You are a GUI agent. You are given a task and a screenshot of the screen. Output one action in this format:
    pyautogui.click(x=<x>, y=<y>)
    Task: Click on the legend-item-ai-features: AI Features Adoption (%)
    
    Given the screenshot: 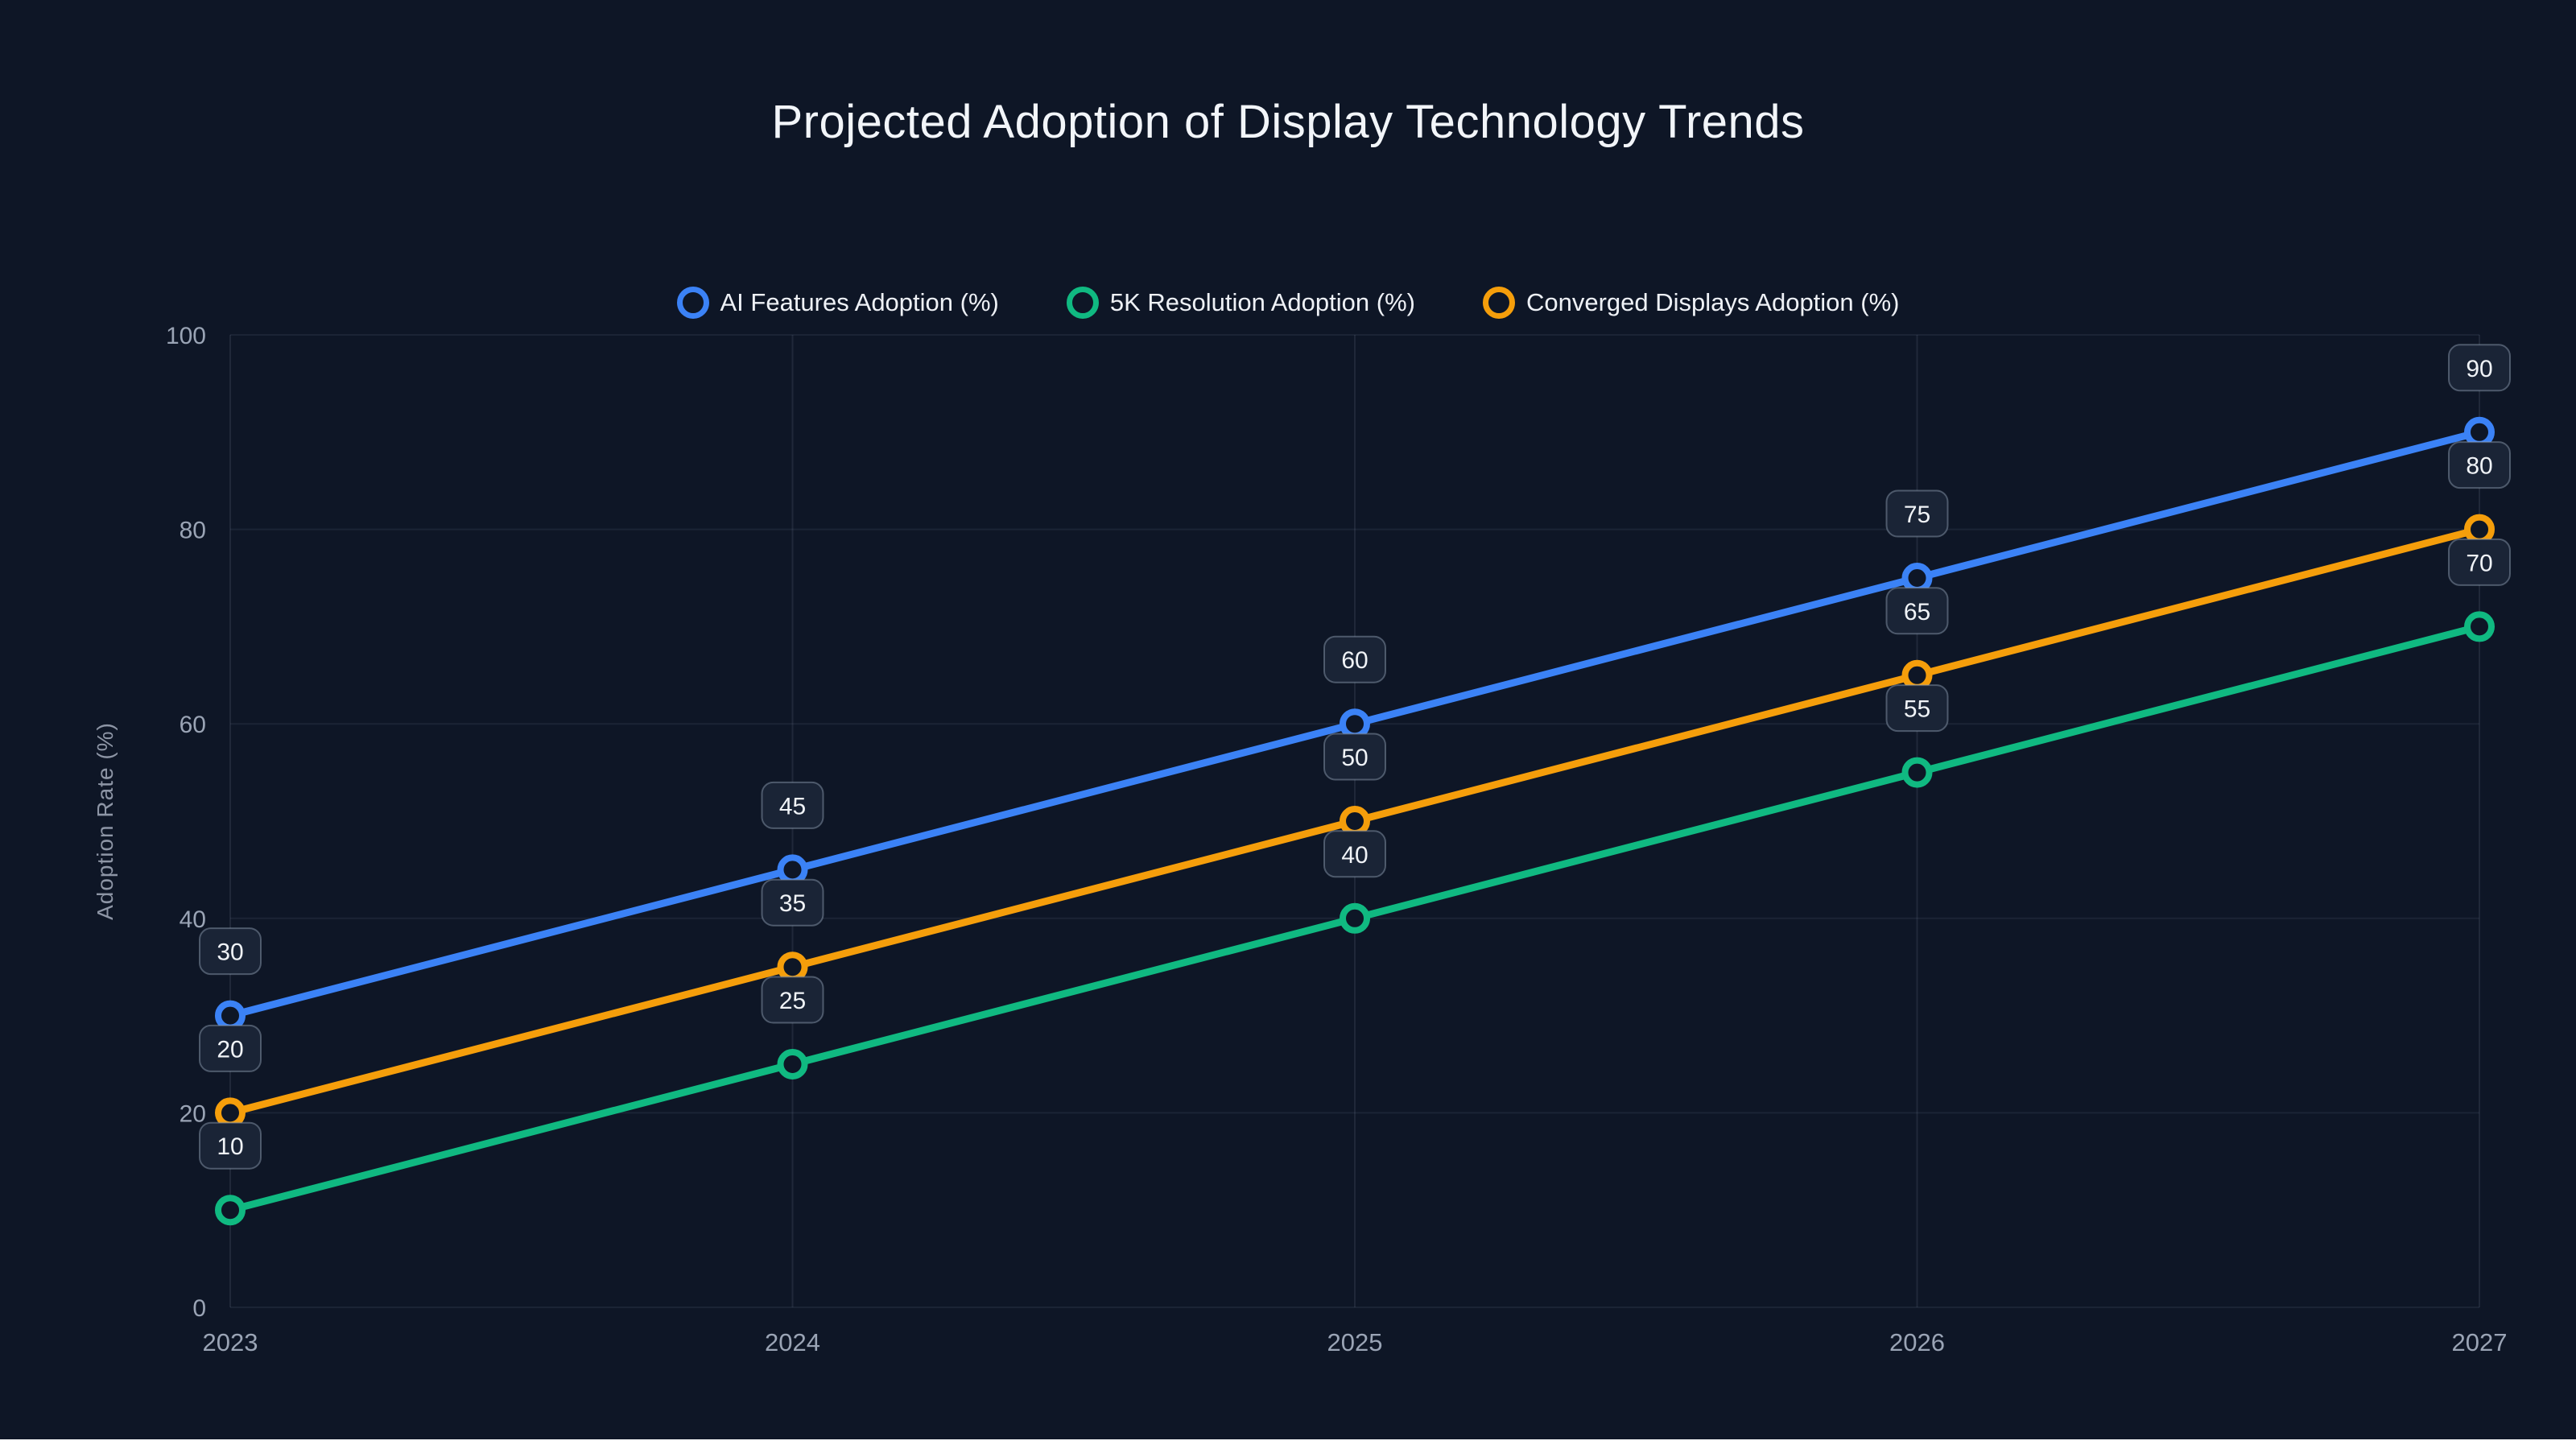 What is the action you would take?
    pyautogui.click(x=837, y=303)
    